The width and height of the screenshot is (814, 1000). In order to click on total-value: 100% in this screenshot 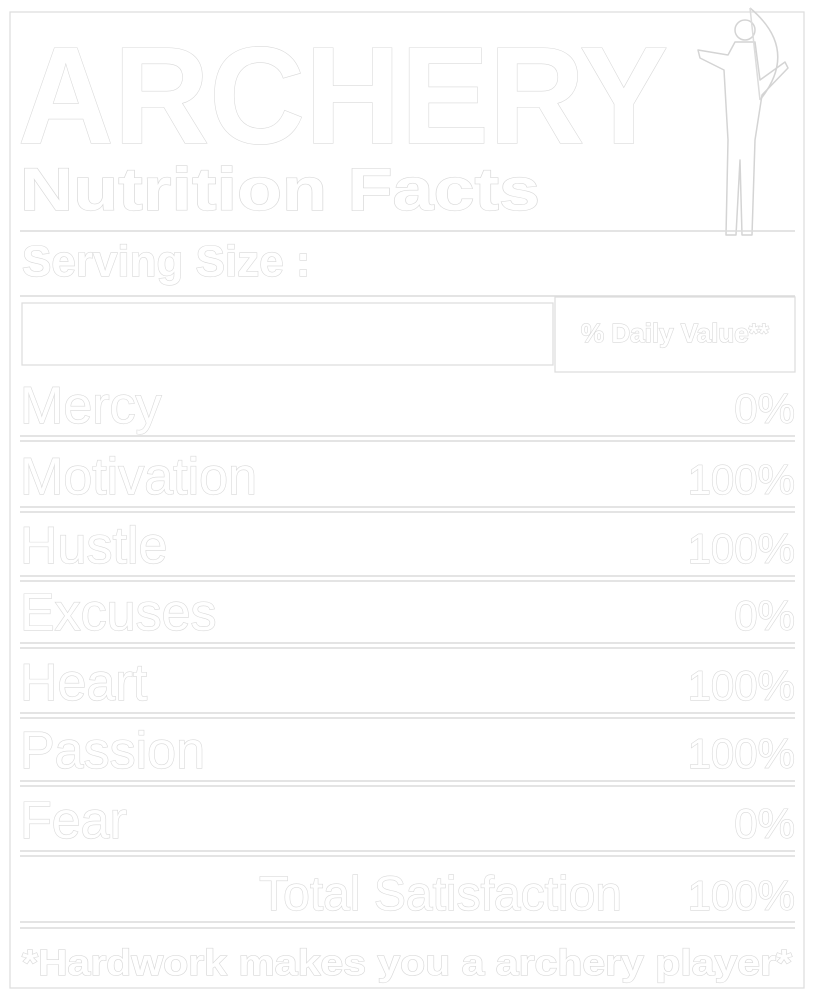, I will do `click(741, 895)`.